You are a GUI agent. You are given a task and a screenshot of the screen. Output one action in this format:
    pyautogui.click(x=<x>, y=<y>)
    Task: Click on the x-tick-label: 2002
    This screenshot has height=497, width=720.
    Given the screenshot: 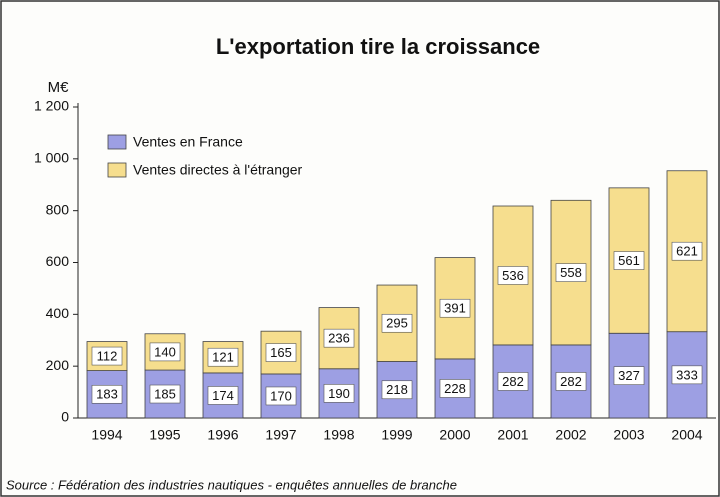 What is the action you would take?
    pyautogui.click(x=570, y=435)
    